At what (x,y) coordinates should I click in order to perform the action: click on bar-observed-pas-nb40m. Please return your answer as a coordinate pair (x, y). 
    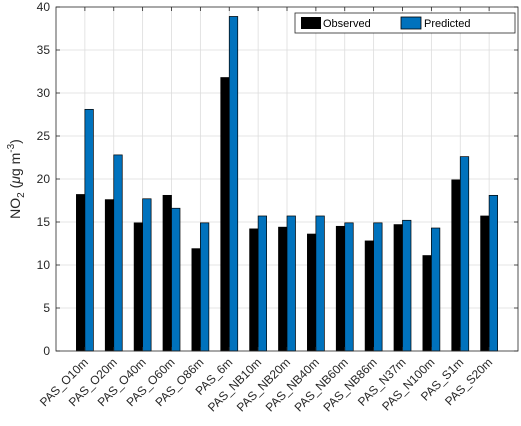
    Looking at the image, I should click on (312, 292).